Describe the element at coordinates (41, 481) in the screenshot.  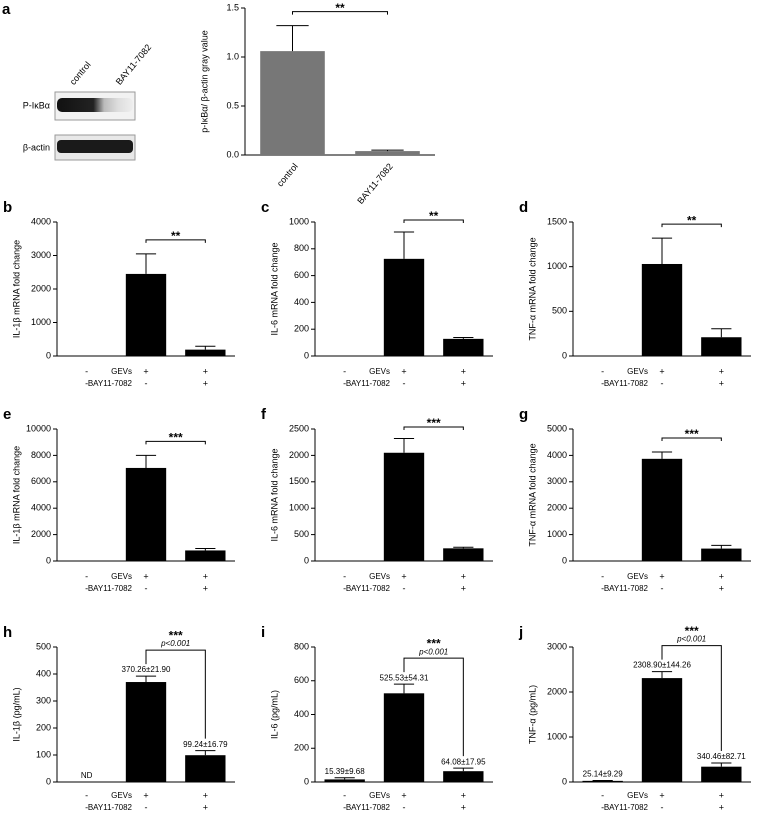
I see `y-tick-label: 6000` at that location.